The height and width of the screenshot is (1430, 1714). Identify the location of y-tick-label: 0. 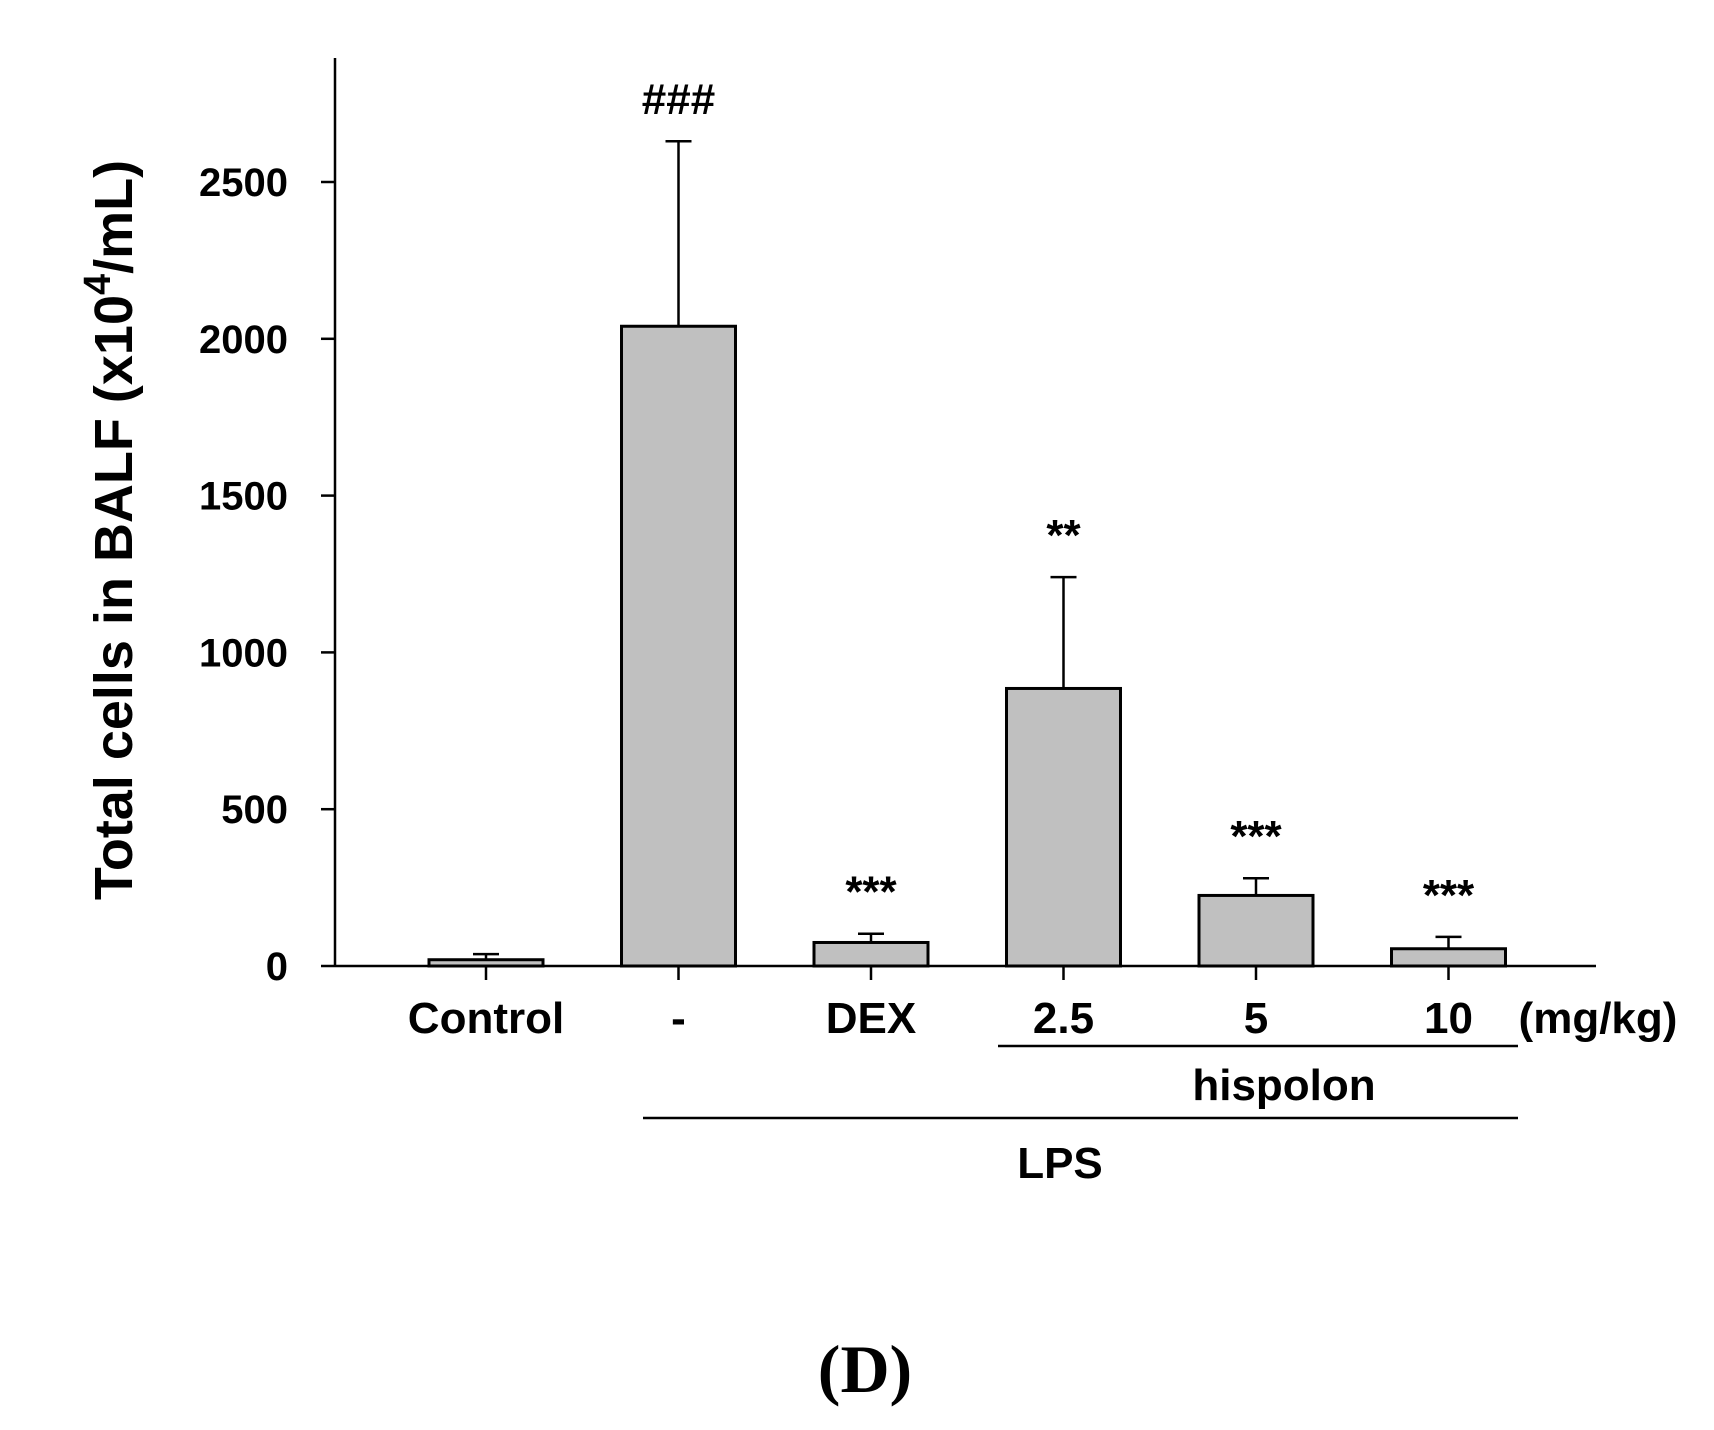
(277, 967).